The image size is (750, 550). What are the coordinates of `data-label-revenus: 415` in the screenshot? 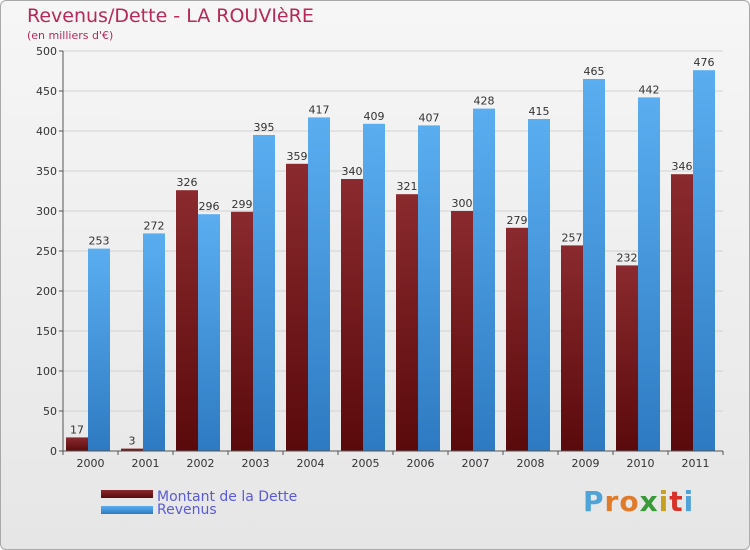 It's located at (539, 111).